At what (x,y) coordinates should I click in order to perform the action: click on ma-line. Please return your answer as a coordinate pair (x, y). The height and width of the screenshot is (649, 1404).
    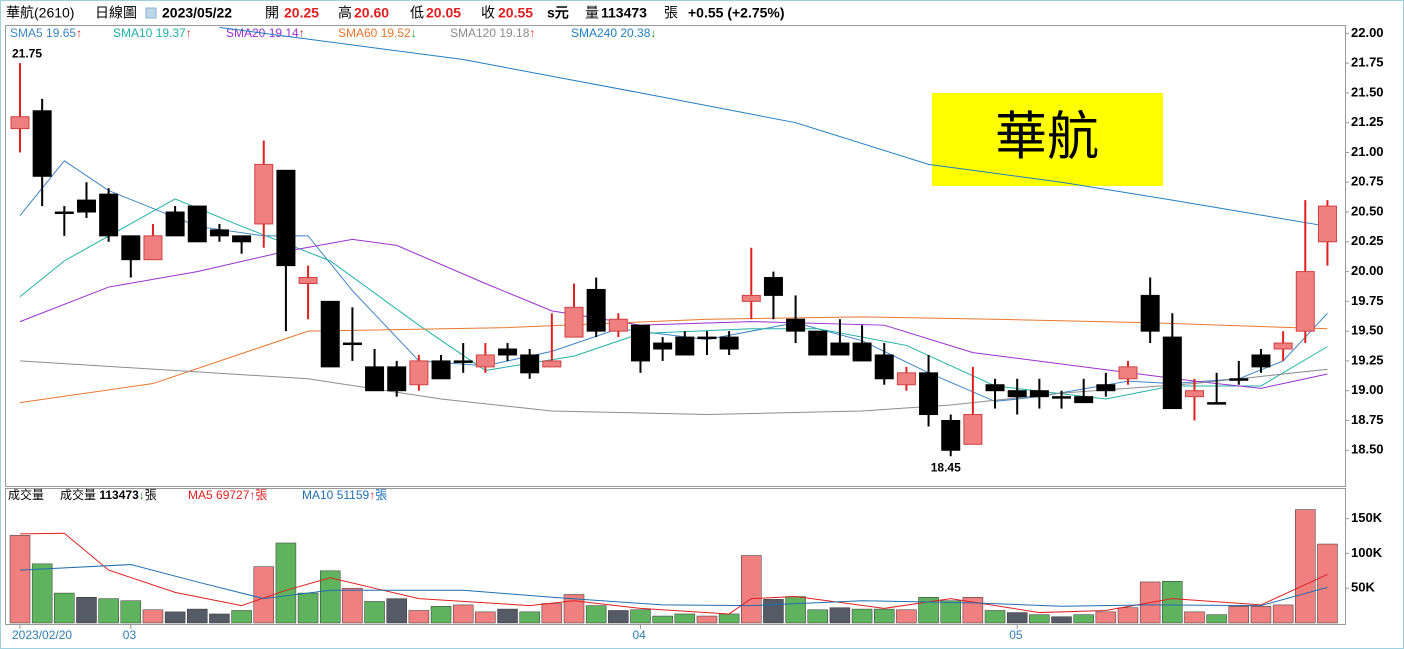
    Looking at the image, I should click on (673, 360).